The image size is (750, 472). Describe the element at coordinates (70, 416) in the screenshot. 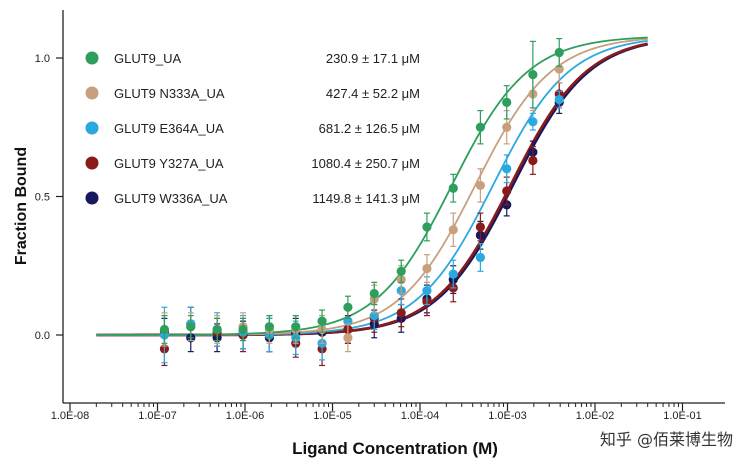

I see `x-tick-label: 1.0E-08` at that location.